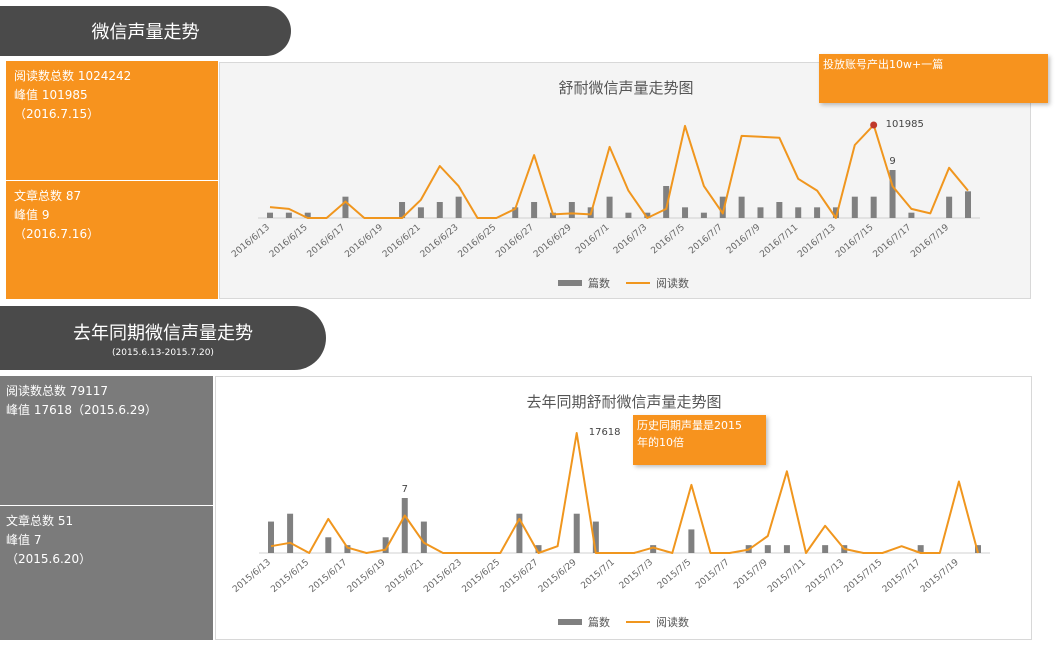 Image resolution: width=1055 pixels, height=645 pixels. Describe the element at coordinates (163, 333) in the screenshot. I see `section2-title: 去年同期微信声量走势` at that location.